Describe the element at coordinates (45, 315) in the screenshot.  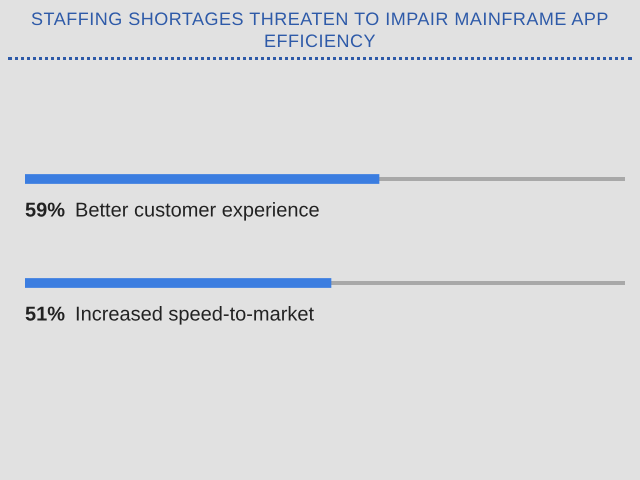
I see `data-label: 51%` at that location.